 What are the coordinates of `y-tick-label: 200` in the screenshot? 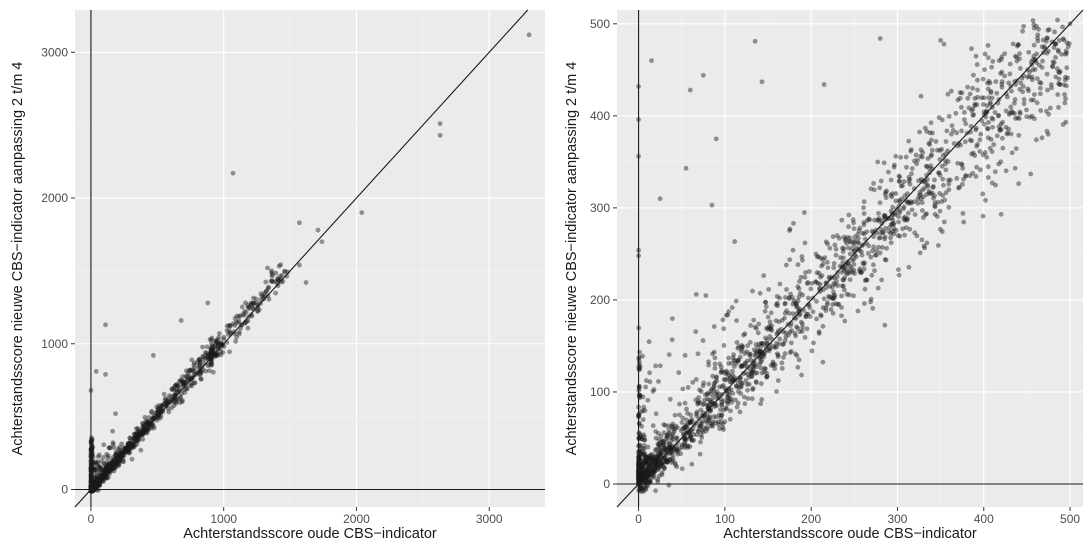 It's located at (600, 300).